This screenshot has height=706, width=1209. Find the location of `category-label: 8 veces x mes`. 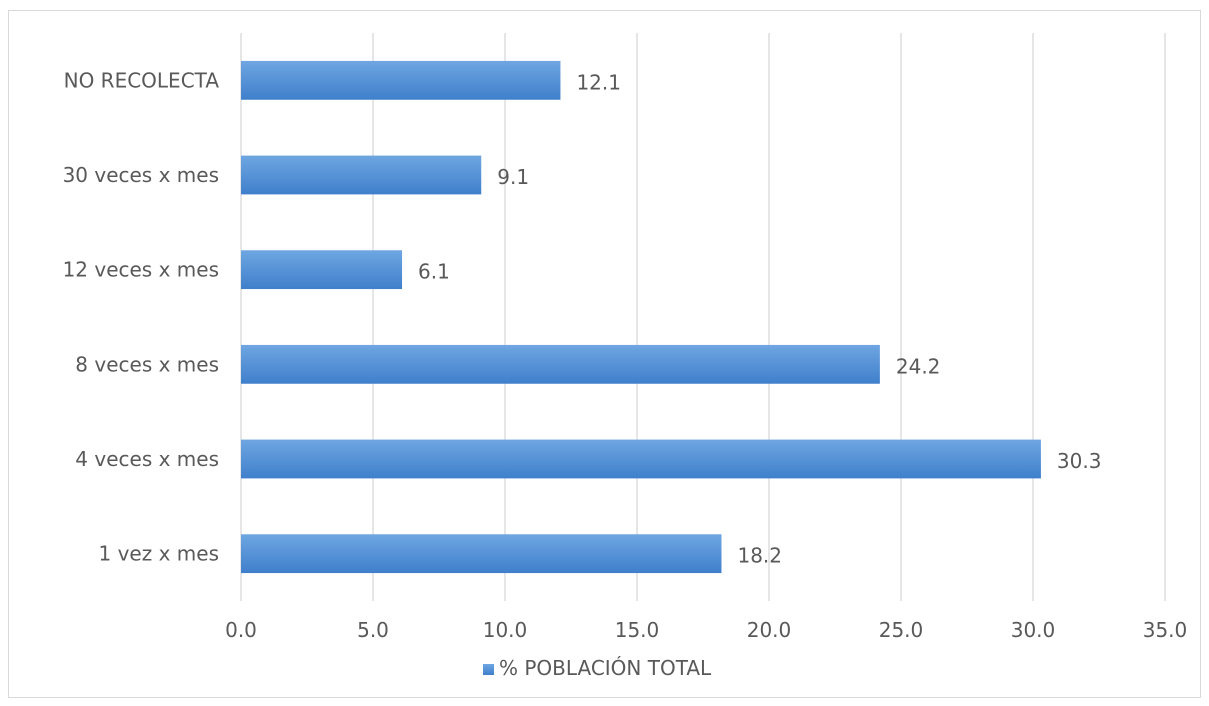

category-label: 8 veces x mes is located at coordinates (147, 364).